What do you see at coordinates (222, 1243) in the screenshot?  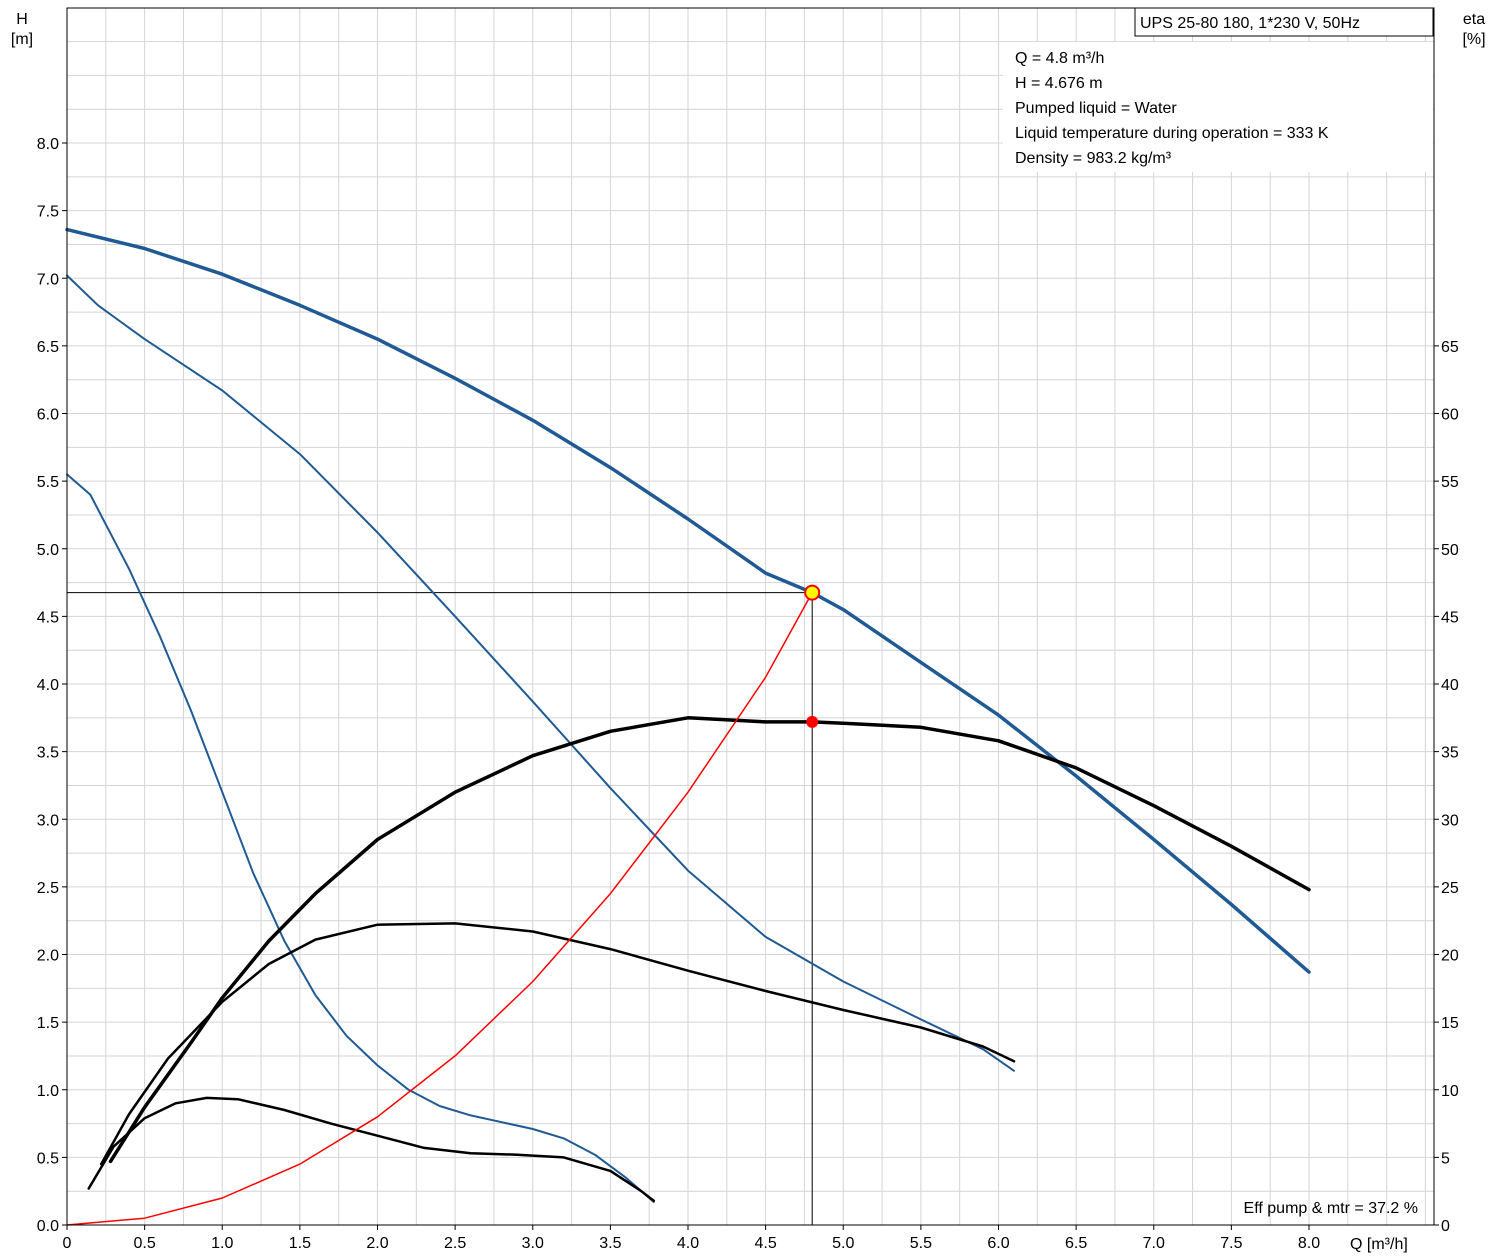 I see `x-tick-label: 1.0` at bounding box center [222, 1243].